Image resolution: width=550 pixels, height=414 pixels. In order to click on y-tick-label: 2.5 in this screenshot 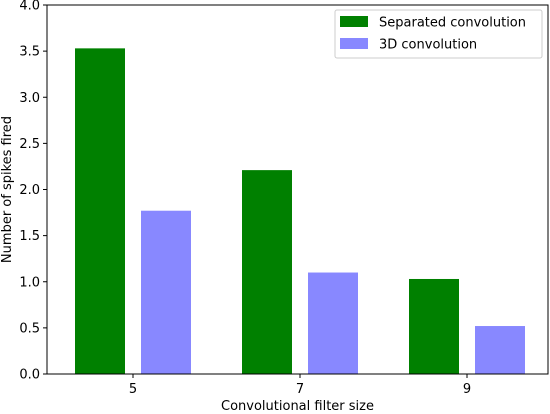, I will do `click(29, 144)`.